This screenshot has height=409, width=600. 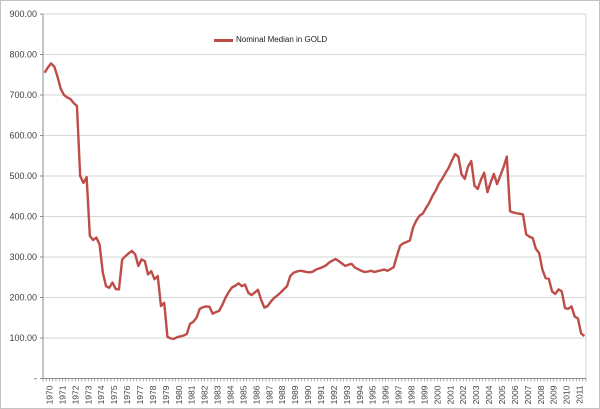 What do you see at coordinates (373, 394) in the screenshot?
I see `x-axis-label: 1995` at bounding box center [373, 394].